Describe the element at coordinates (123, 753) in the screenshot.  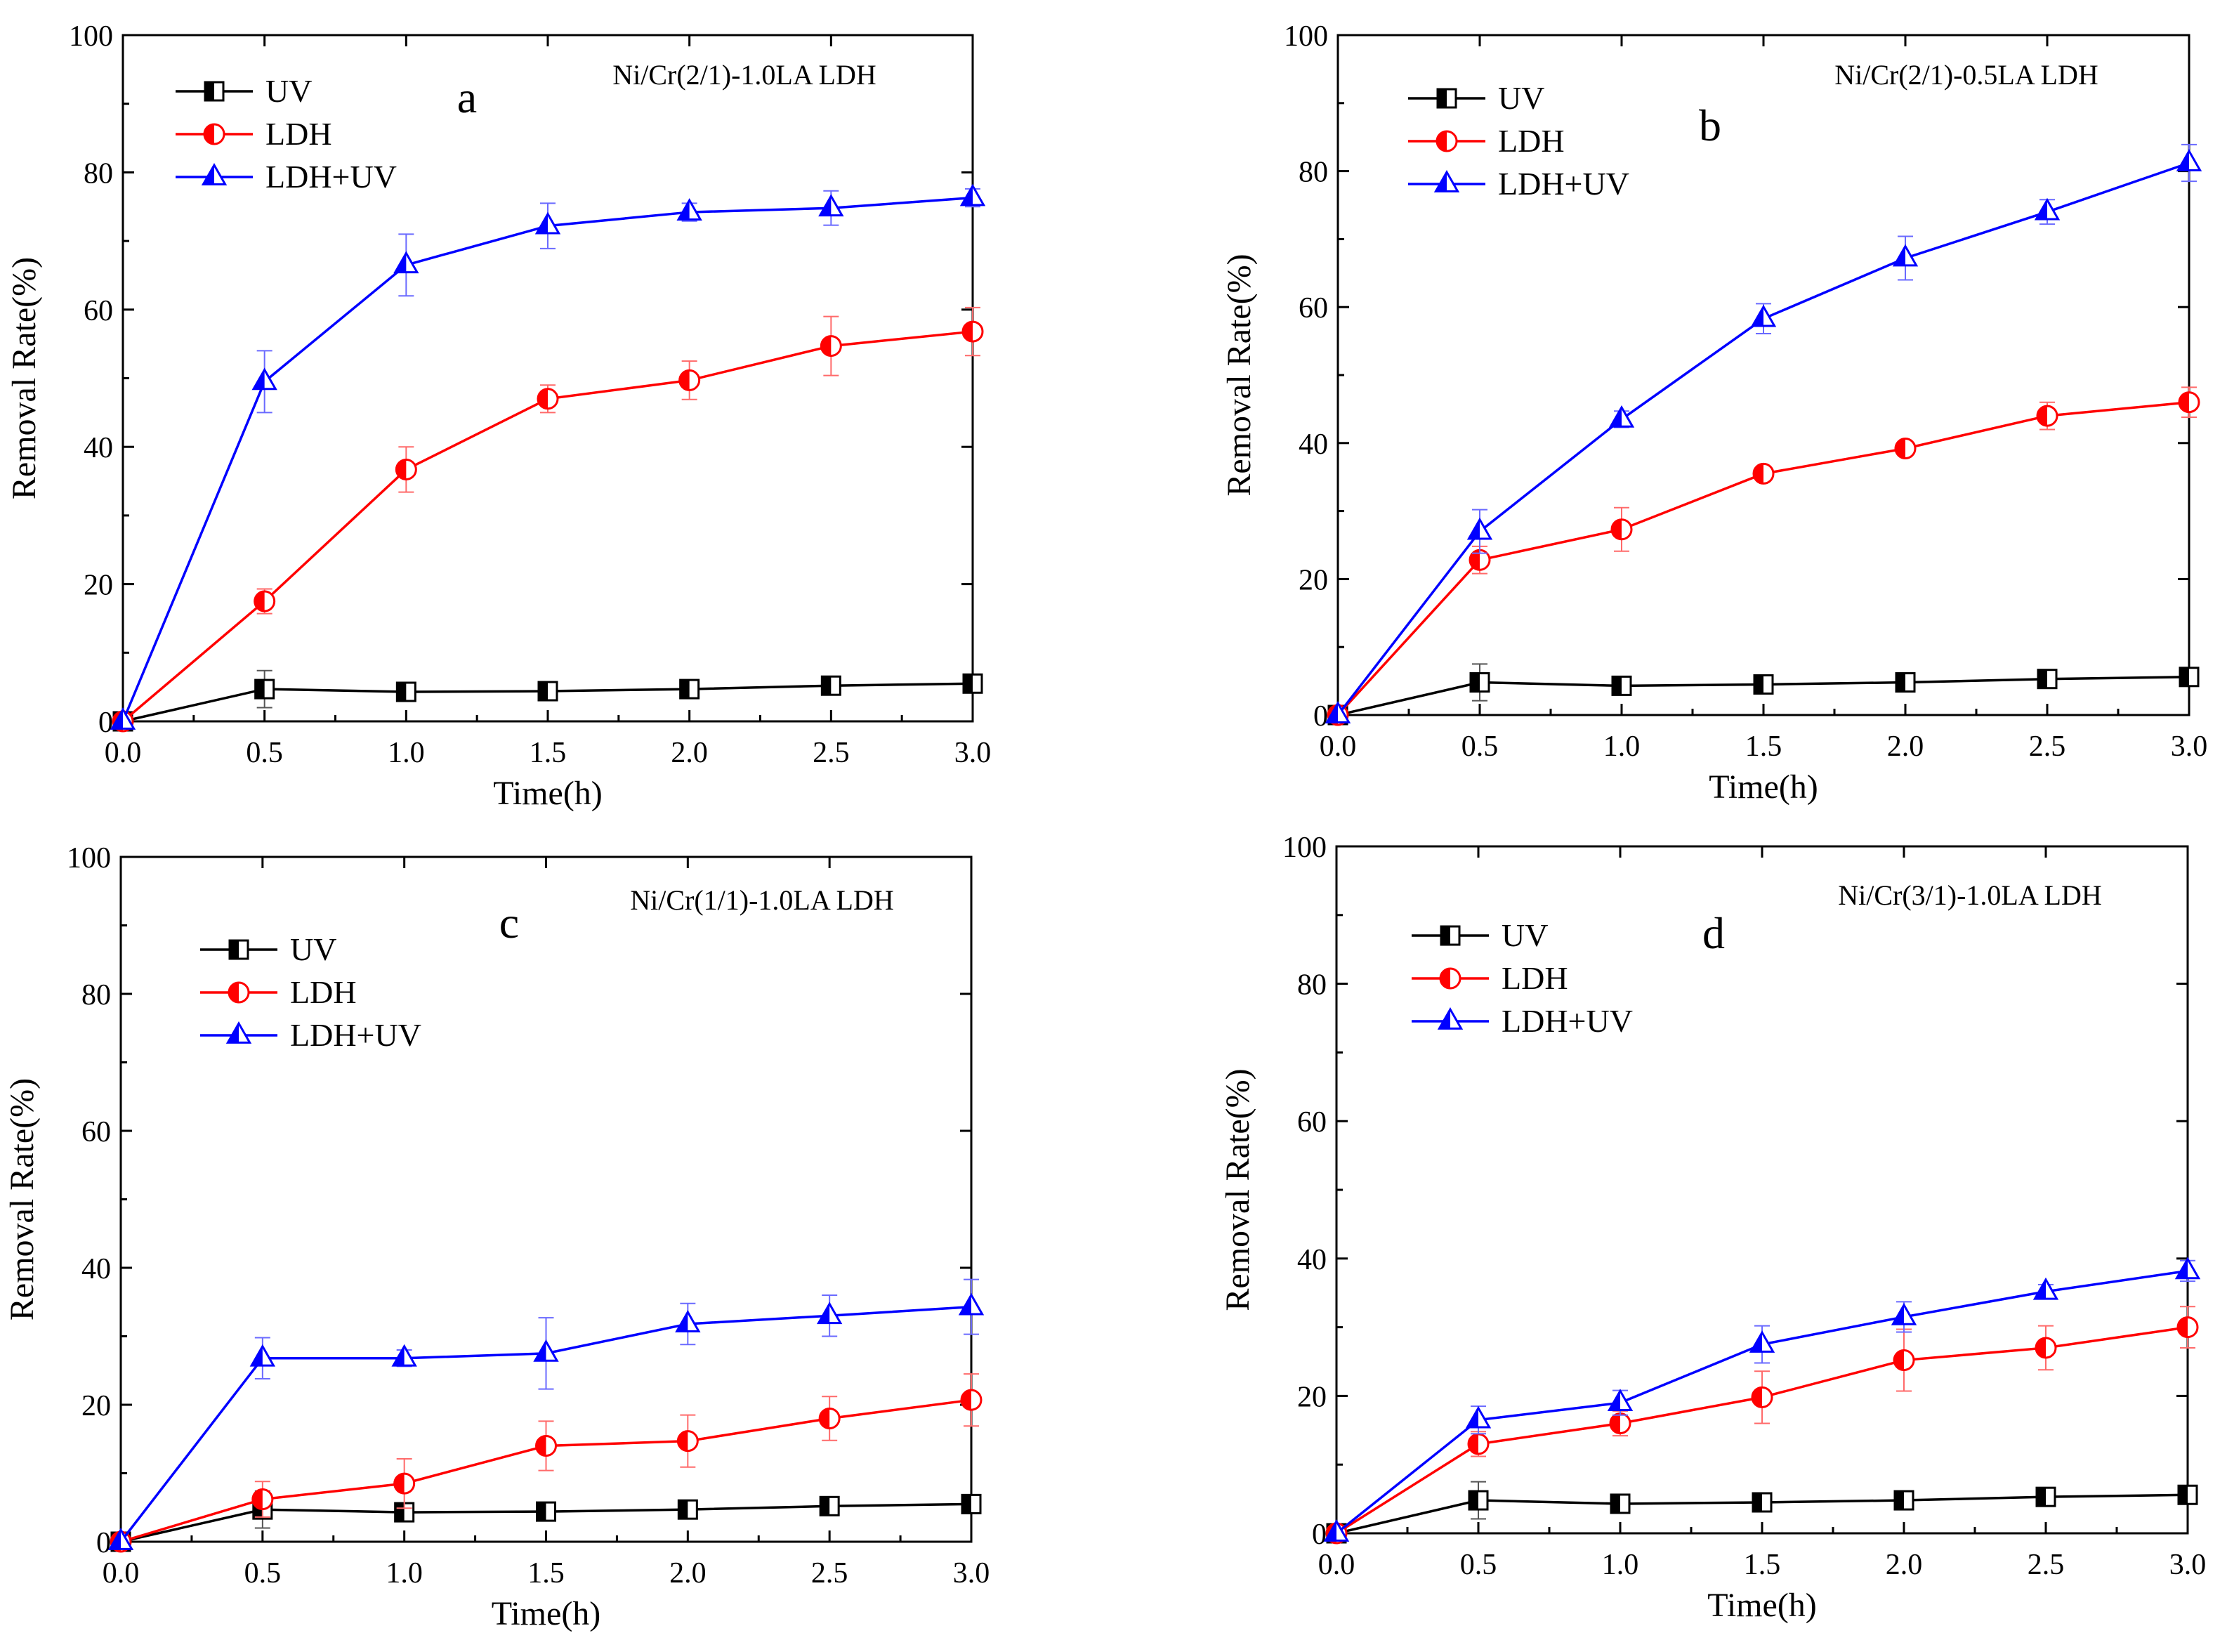
I see `x-tick-label: 0.0` at that location.